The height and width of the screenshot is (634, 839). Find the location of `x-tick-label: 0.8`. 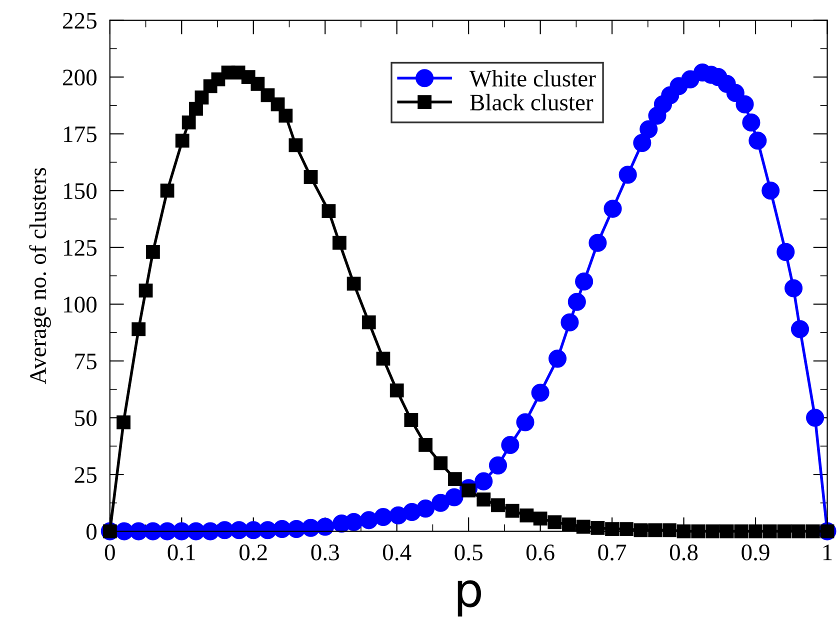

x-tick-label: 0.8 is located at coordinates (684, 552).